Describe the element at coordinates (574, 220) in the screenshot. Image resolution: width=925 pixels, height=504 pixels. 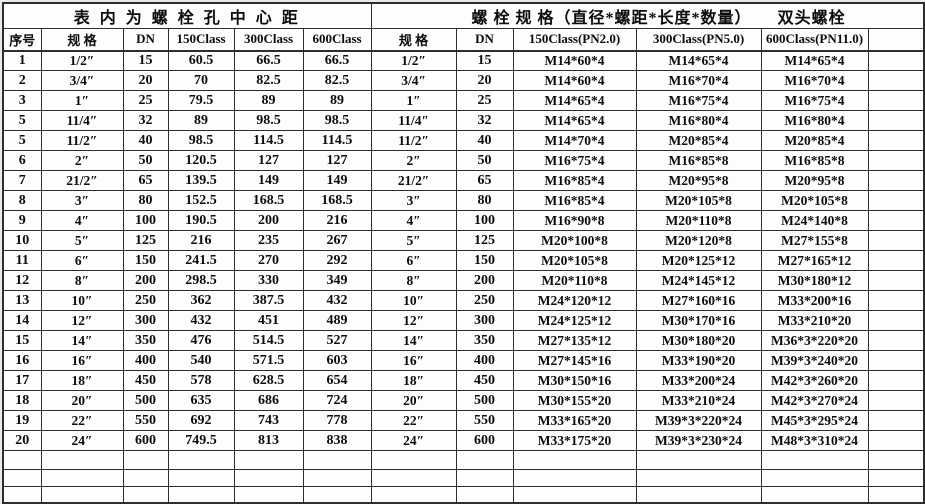
I see `cell-b150: M16*90*8` at that location.